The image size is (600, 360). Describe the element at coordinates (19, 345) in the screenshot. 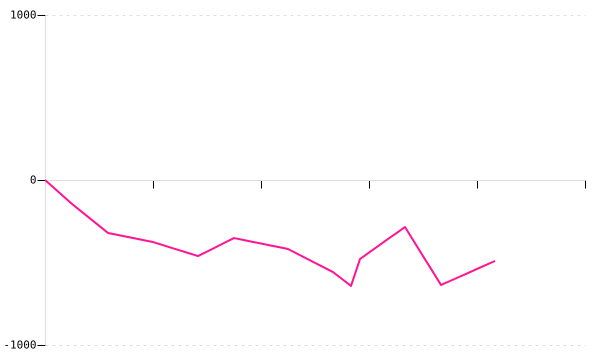

I see `y-tick-label: -1000` at that location.